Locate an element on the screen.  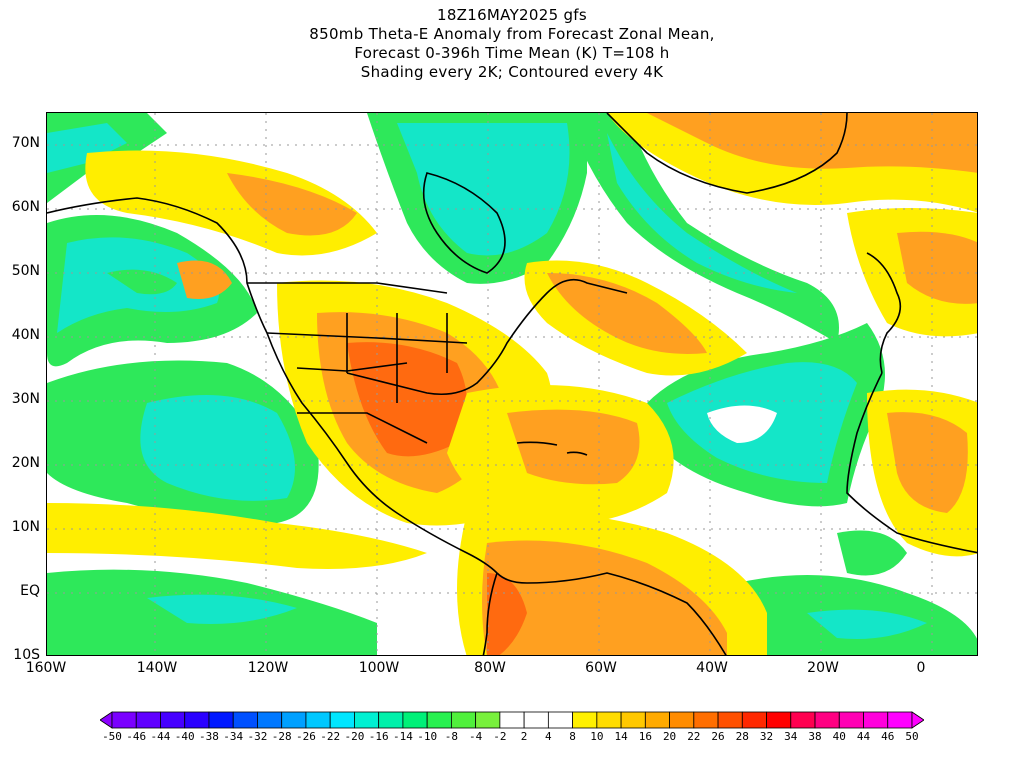
colorbar-tick-label: 16 is located at coordinates (645, 736).